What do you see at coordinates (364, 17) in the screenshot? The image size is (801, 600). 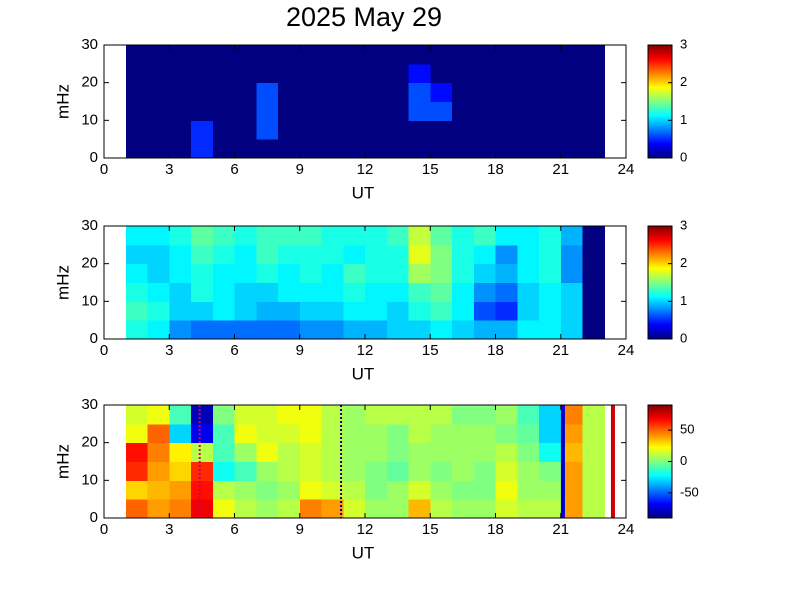 I see `figure-title: 2025 May 29` at bounding box center [364, 17].